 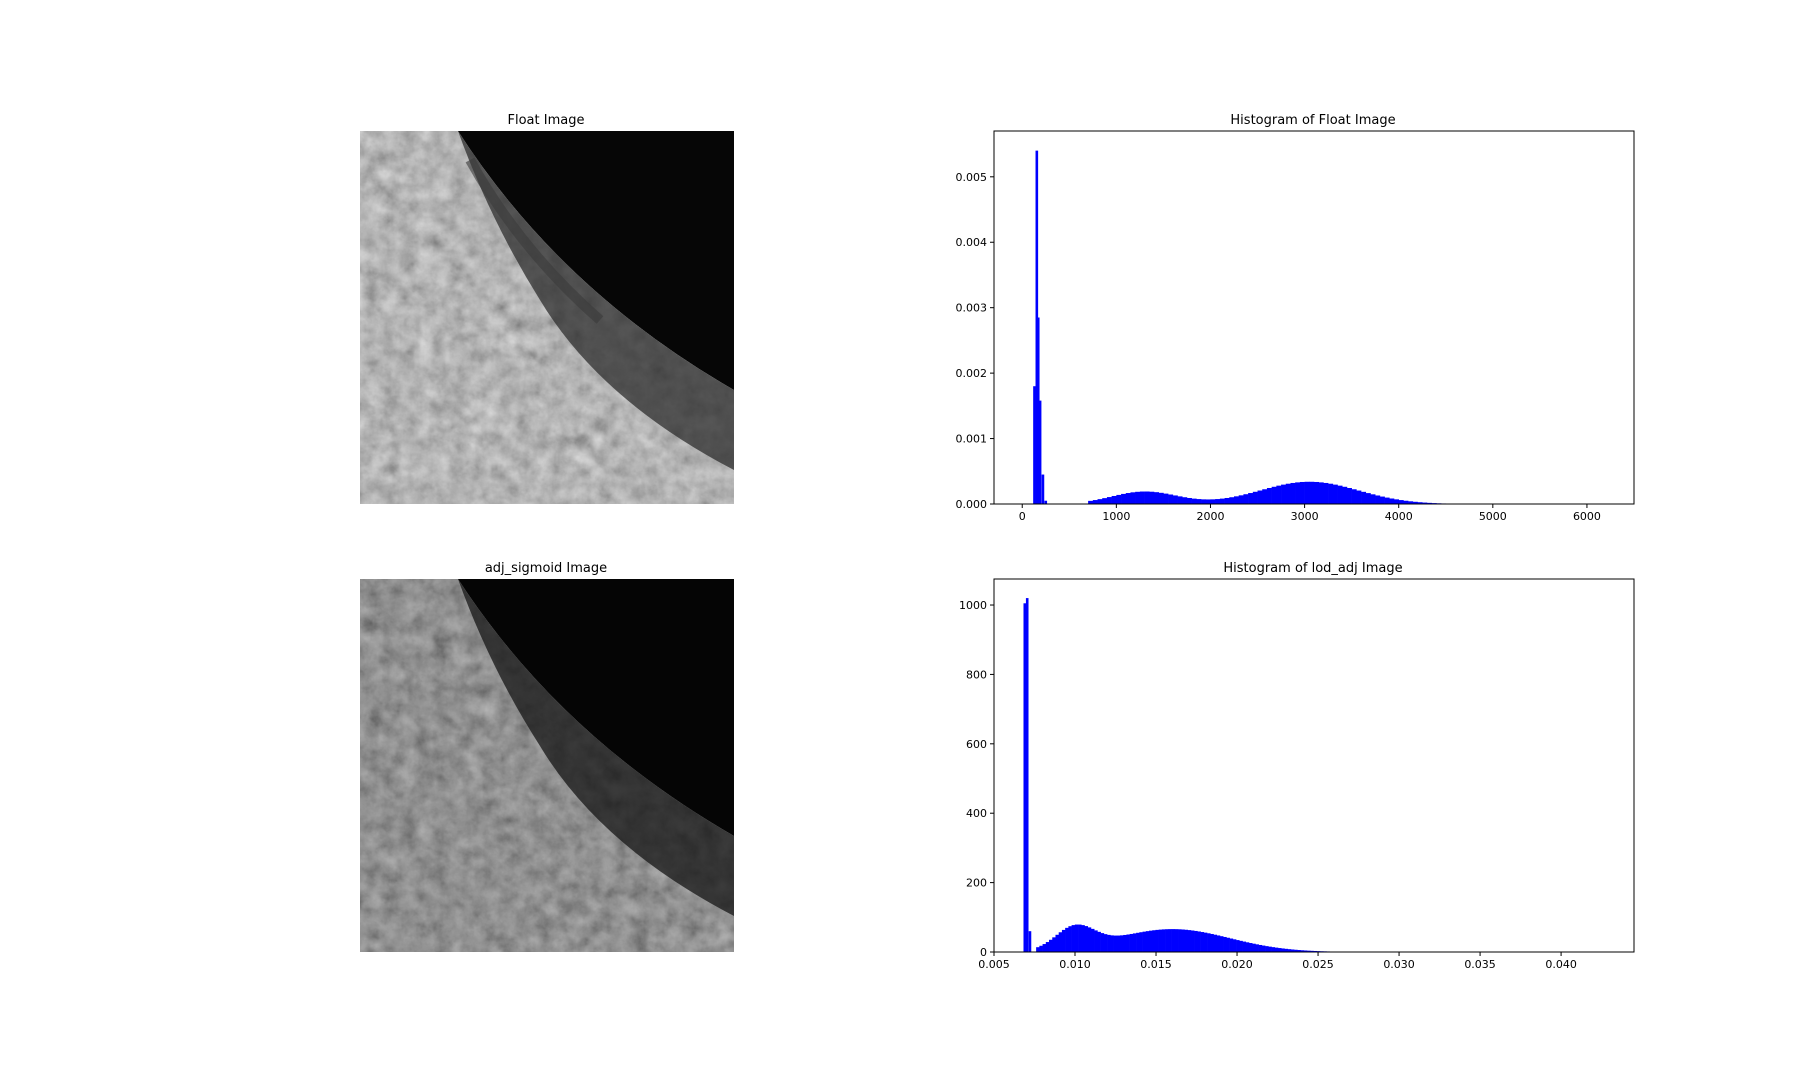 What do you see at coordinates (1022, 516) in the screenshot?
I see `histogram-float-x-tick-label: 0` at bounding box center [1022, 516].